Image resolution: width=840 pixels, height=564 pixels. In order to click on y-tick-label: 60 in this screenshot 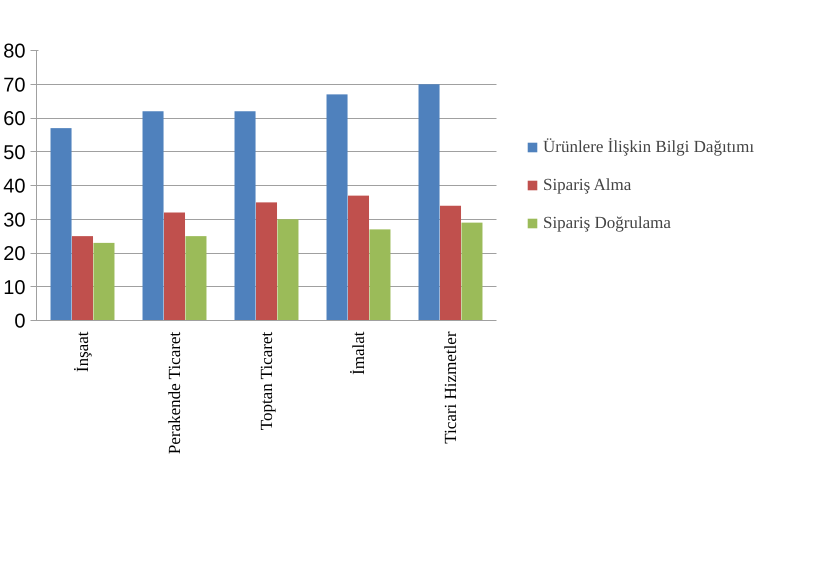, I will do `click(14, 119)`.